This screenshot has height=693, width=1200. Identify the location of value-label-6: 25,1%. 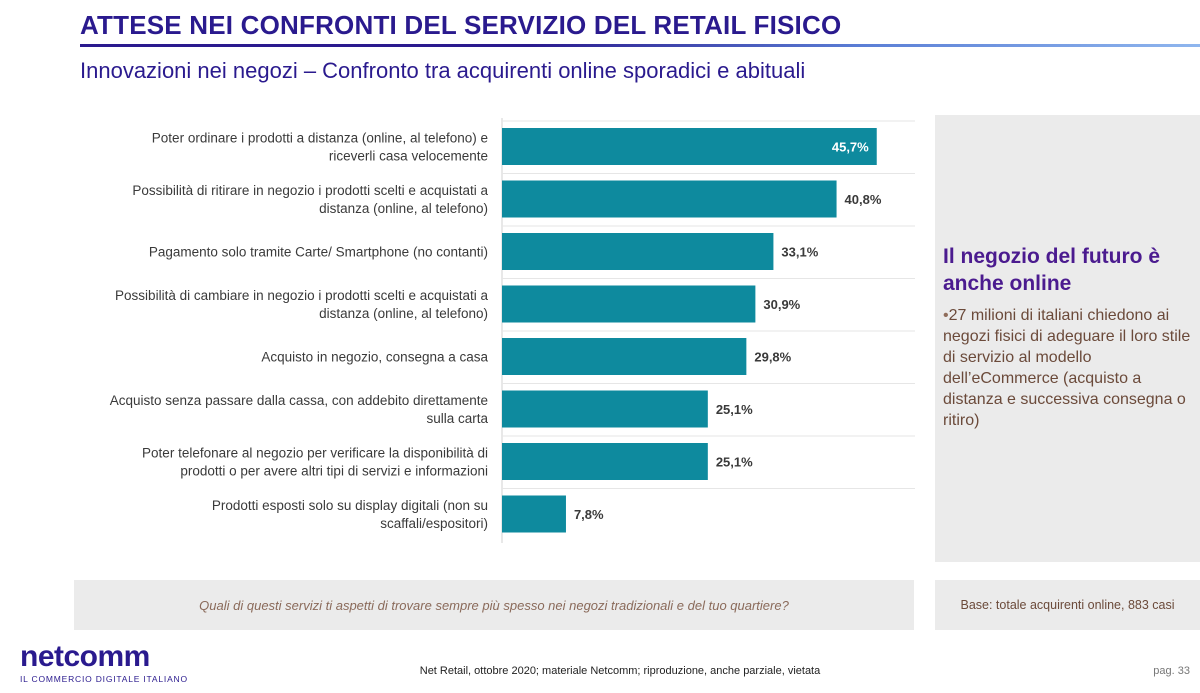
(734, 409).